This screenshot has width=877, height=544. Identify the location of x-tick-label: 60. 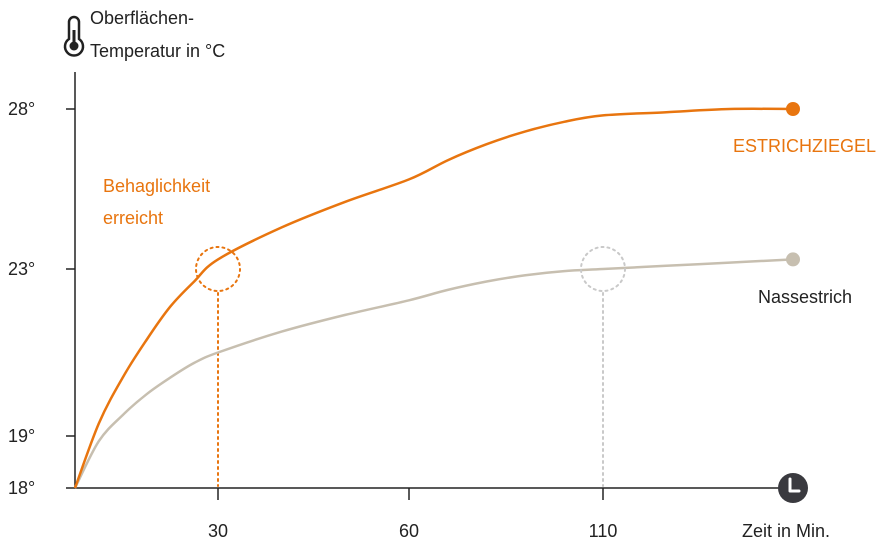
(409, 531).